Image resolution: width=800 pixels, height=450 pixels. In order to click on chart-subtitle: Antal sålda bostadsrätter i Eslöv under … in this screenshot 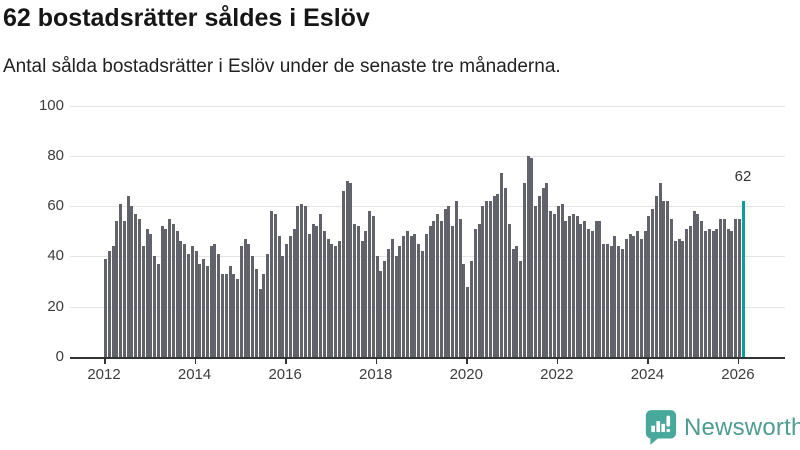, I will do `click(282, 66)`.